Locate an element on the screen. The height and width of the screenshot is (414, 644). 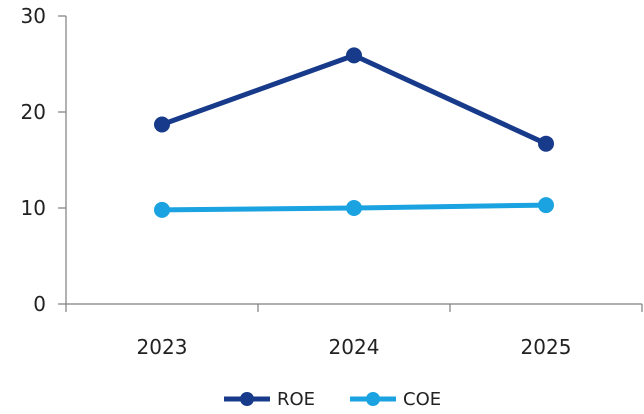
y-tick-label: 10 is located at coordinates (33, 208).